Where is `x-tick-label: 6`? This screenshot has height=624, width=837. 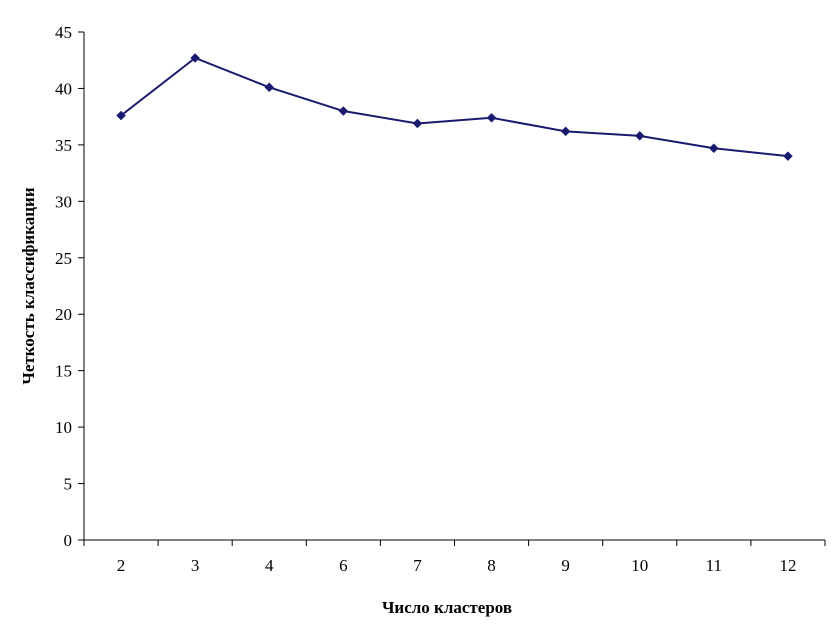 x-tick-label: 6 is located at coordinates (343, 565).